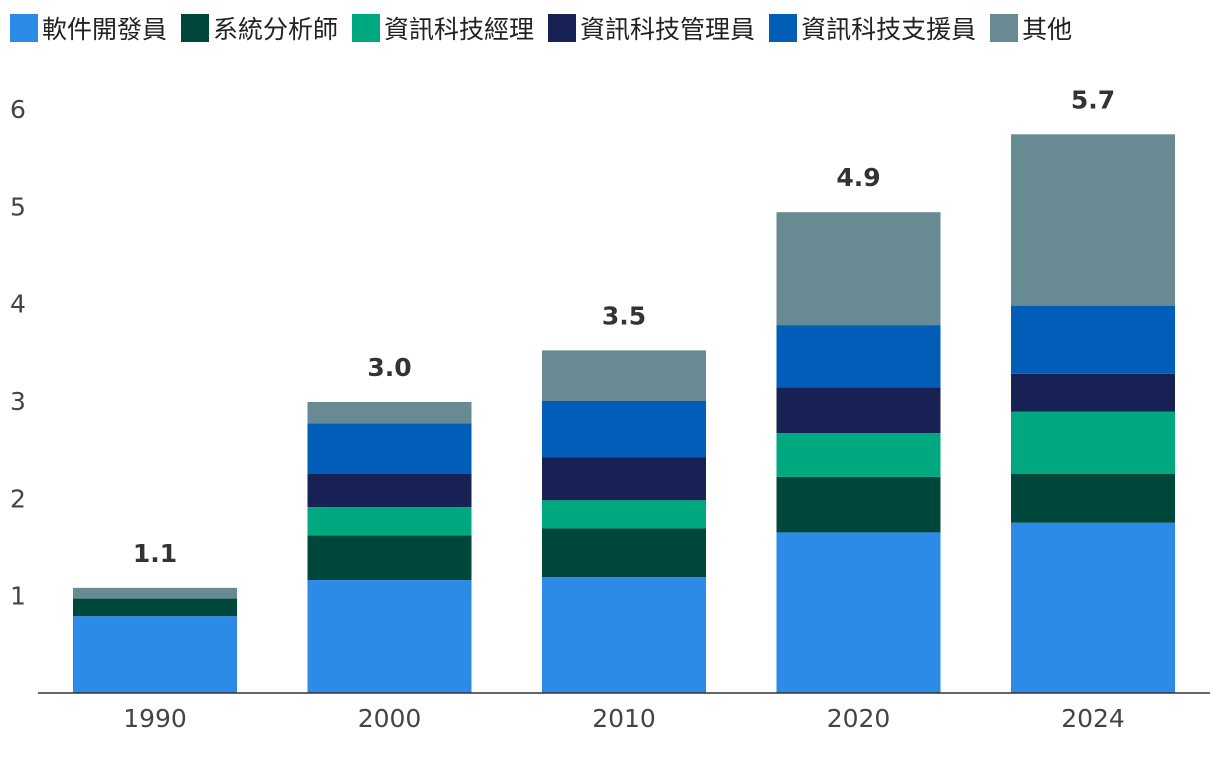 Image resolution: width=1220 pixels, height=760 pixels. Describe the element at coordinates (18, 401) in the screenshot. I see `y-tick-label: 3` at that location.